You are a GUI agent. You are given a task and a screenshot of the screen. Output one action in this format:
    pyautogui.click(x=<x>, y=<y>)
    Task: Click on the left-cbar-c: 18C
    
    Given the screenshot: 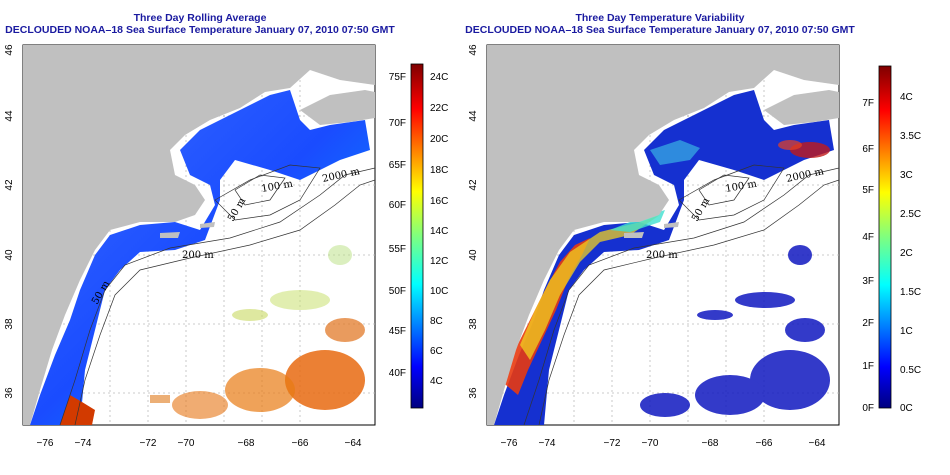 What is the action you would take?
    pyautogui.click(x=439, y=170)
    